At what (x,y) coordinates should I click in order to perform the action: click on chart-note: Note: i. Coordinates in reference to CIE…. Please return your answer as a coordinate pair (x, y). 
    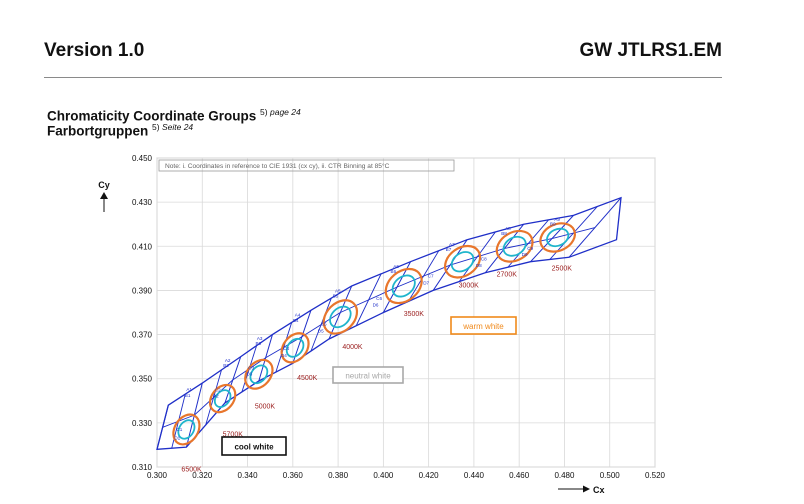
    Looking at the image, I should click on (277, 166).